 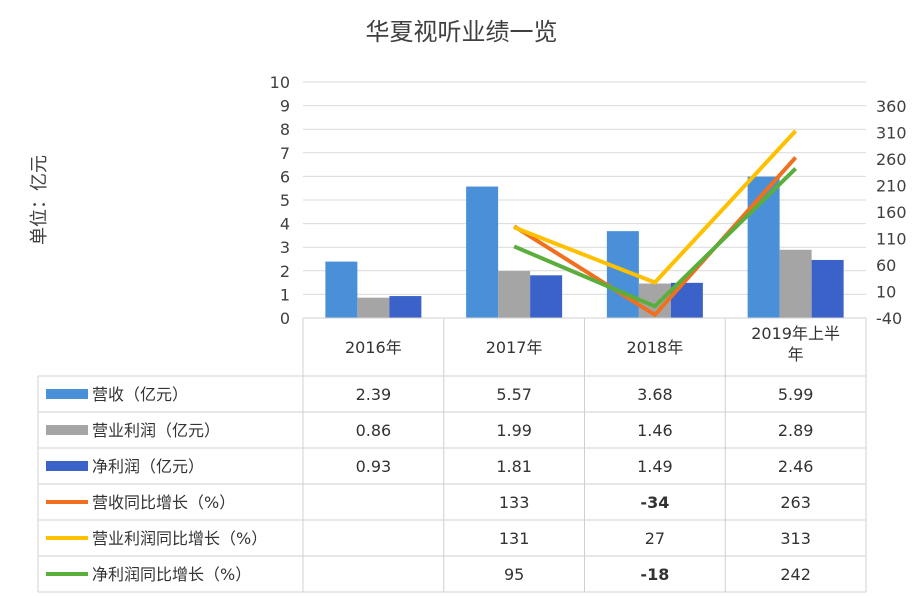 I want to click on data-label: 131, so click(x=514, y=538).